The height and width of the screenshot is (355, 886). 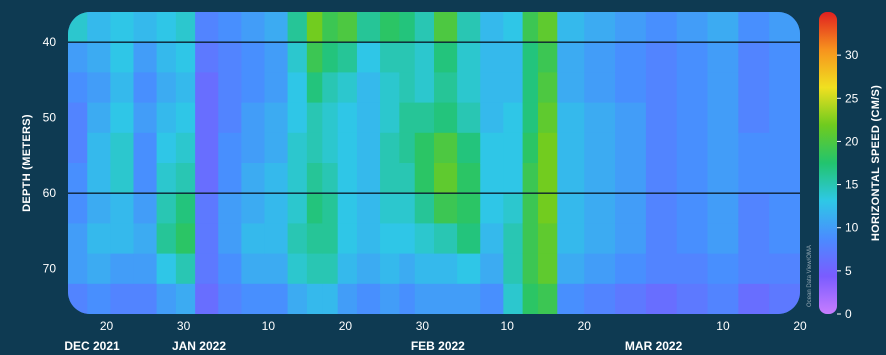 What do you see at coordinates (852, 228) in the screenshot?
I see `colorbar-tick-label: 10` at bounding box center [852, 228].